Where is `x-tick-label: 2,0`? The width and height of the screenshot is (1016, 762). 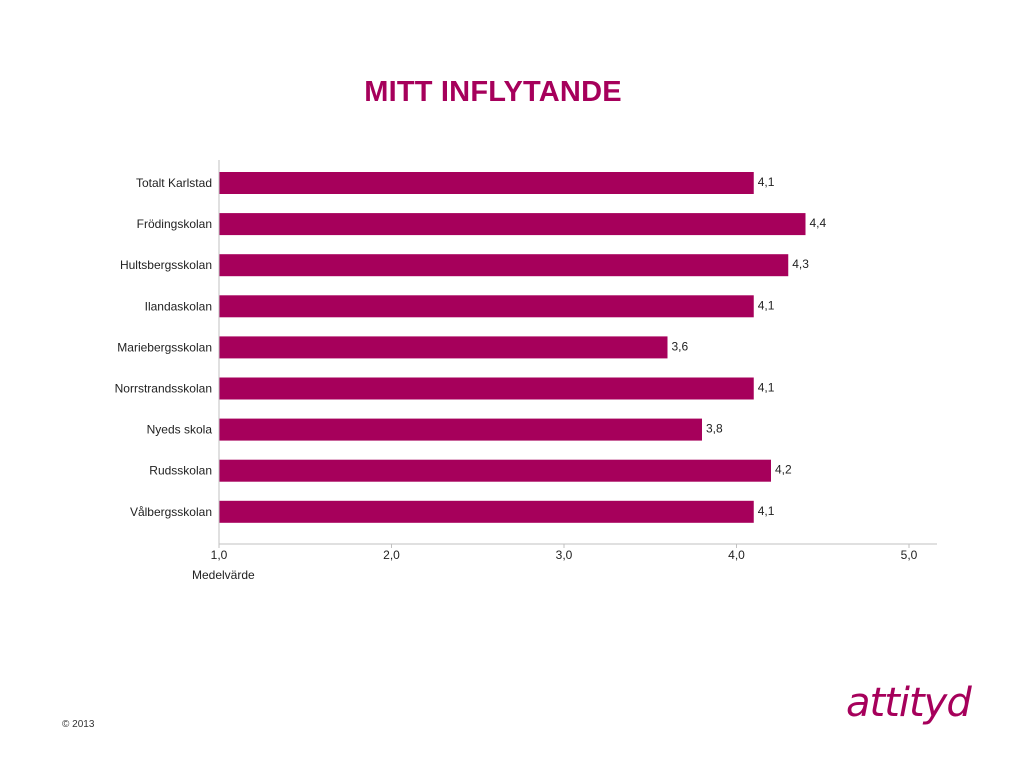 x-tick-label: 2,0 is located at coordinates (391, 555).